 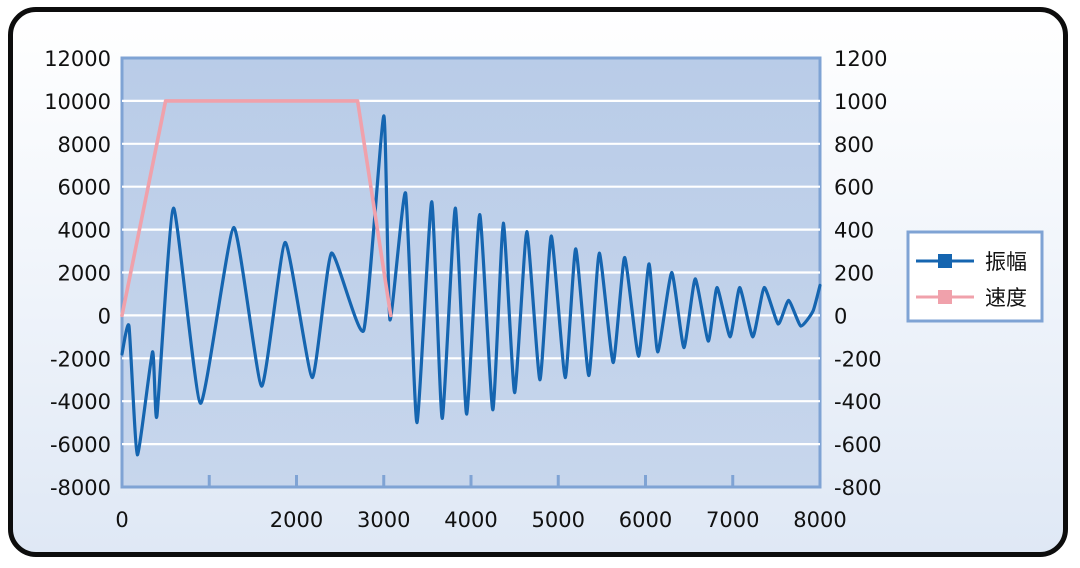 I want to click on y2-tick-label: -400, so click(x=858, y=402).